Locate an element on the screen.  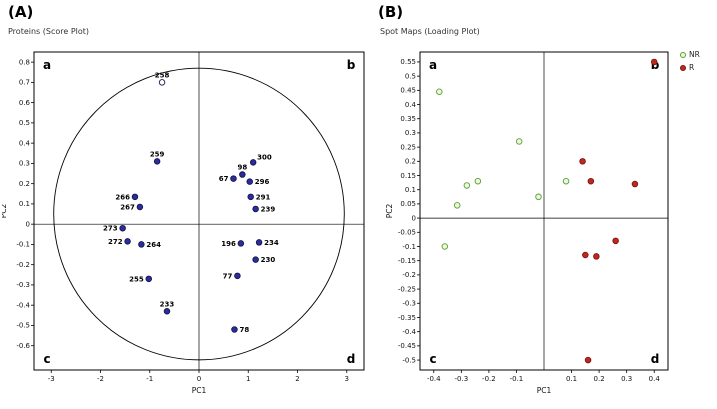
svg-text: b is located at coordinates (351, 65).